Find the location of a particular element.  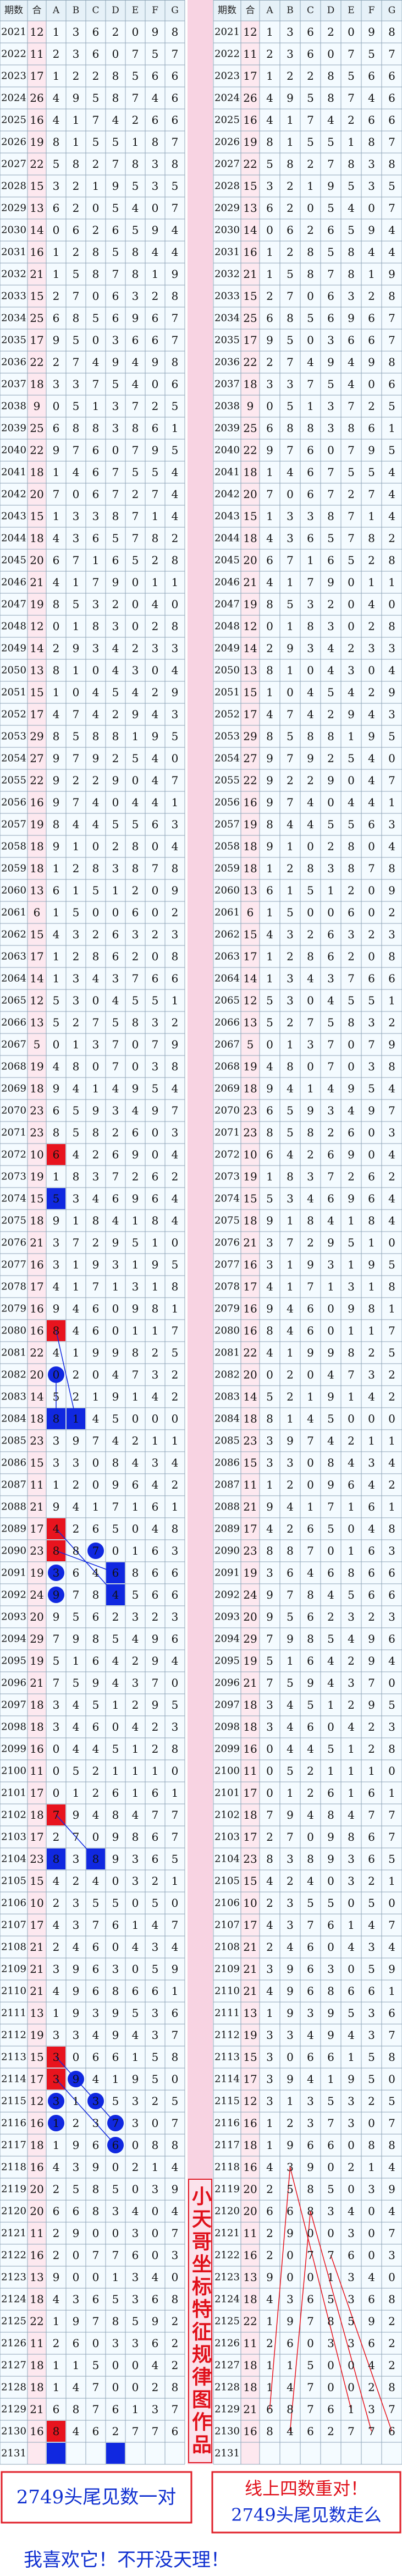

period: 2023 is located at coordinates (227, 76).